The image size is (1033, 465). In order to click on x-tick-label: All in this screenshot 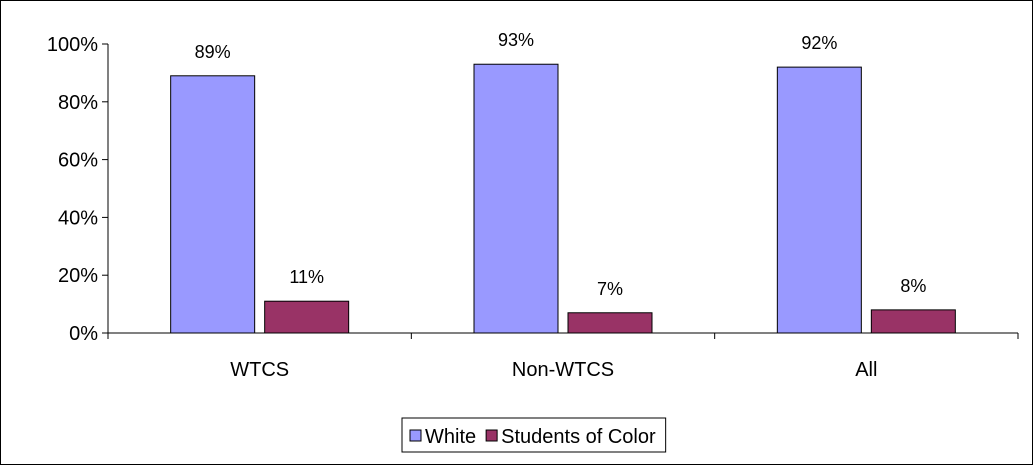, I will do `click(866, 370)`.